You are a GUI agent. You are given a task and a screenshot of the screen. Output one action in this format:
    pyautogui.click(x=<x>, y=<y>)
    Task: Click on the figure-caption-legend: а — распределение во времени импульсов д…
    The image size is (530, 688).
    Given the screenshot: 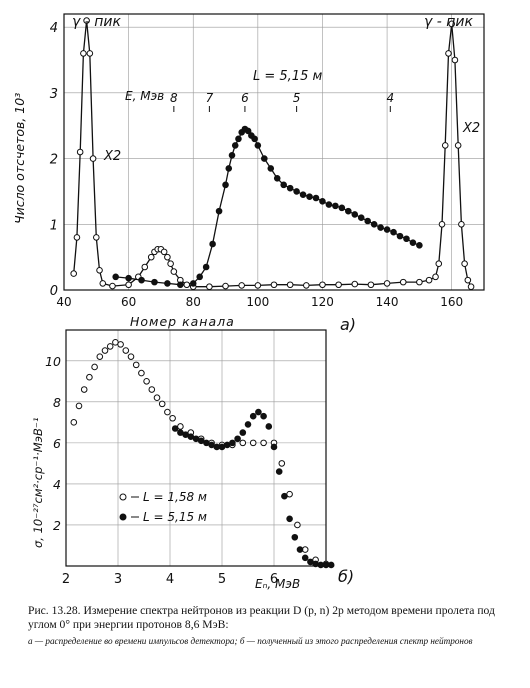 What is the action you would take?
    pyautogui.click(x=250, y=641)
    